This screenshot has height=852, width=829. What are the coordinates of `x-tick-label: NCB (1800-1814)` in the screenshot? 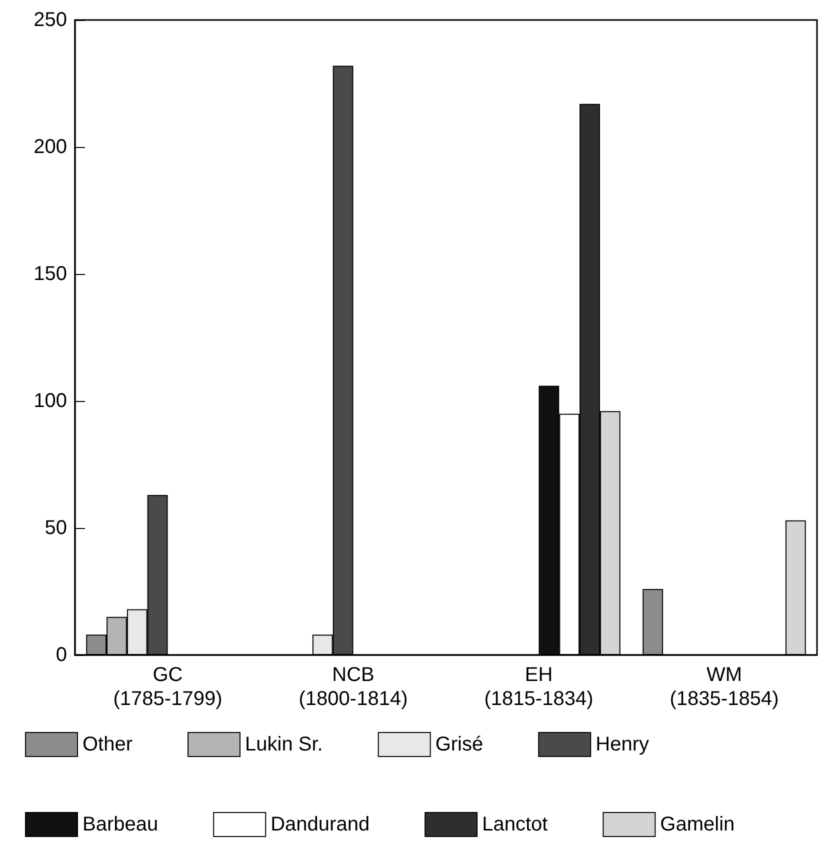 It's located at (353, 687).